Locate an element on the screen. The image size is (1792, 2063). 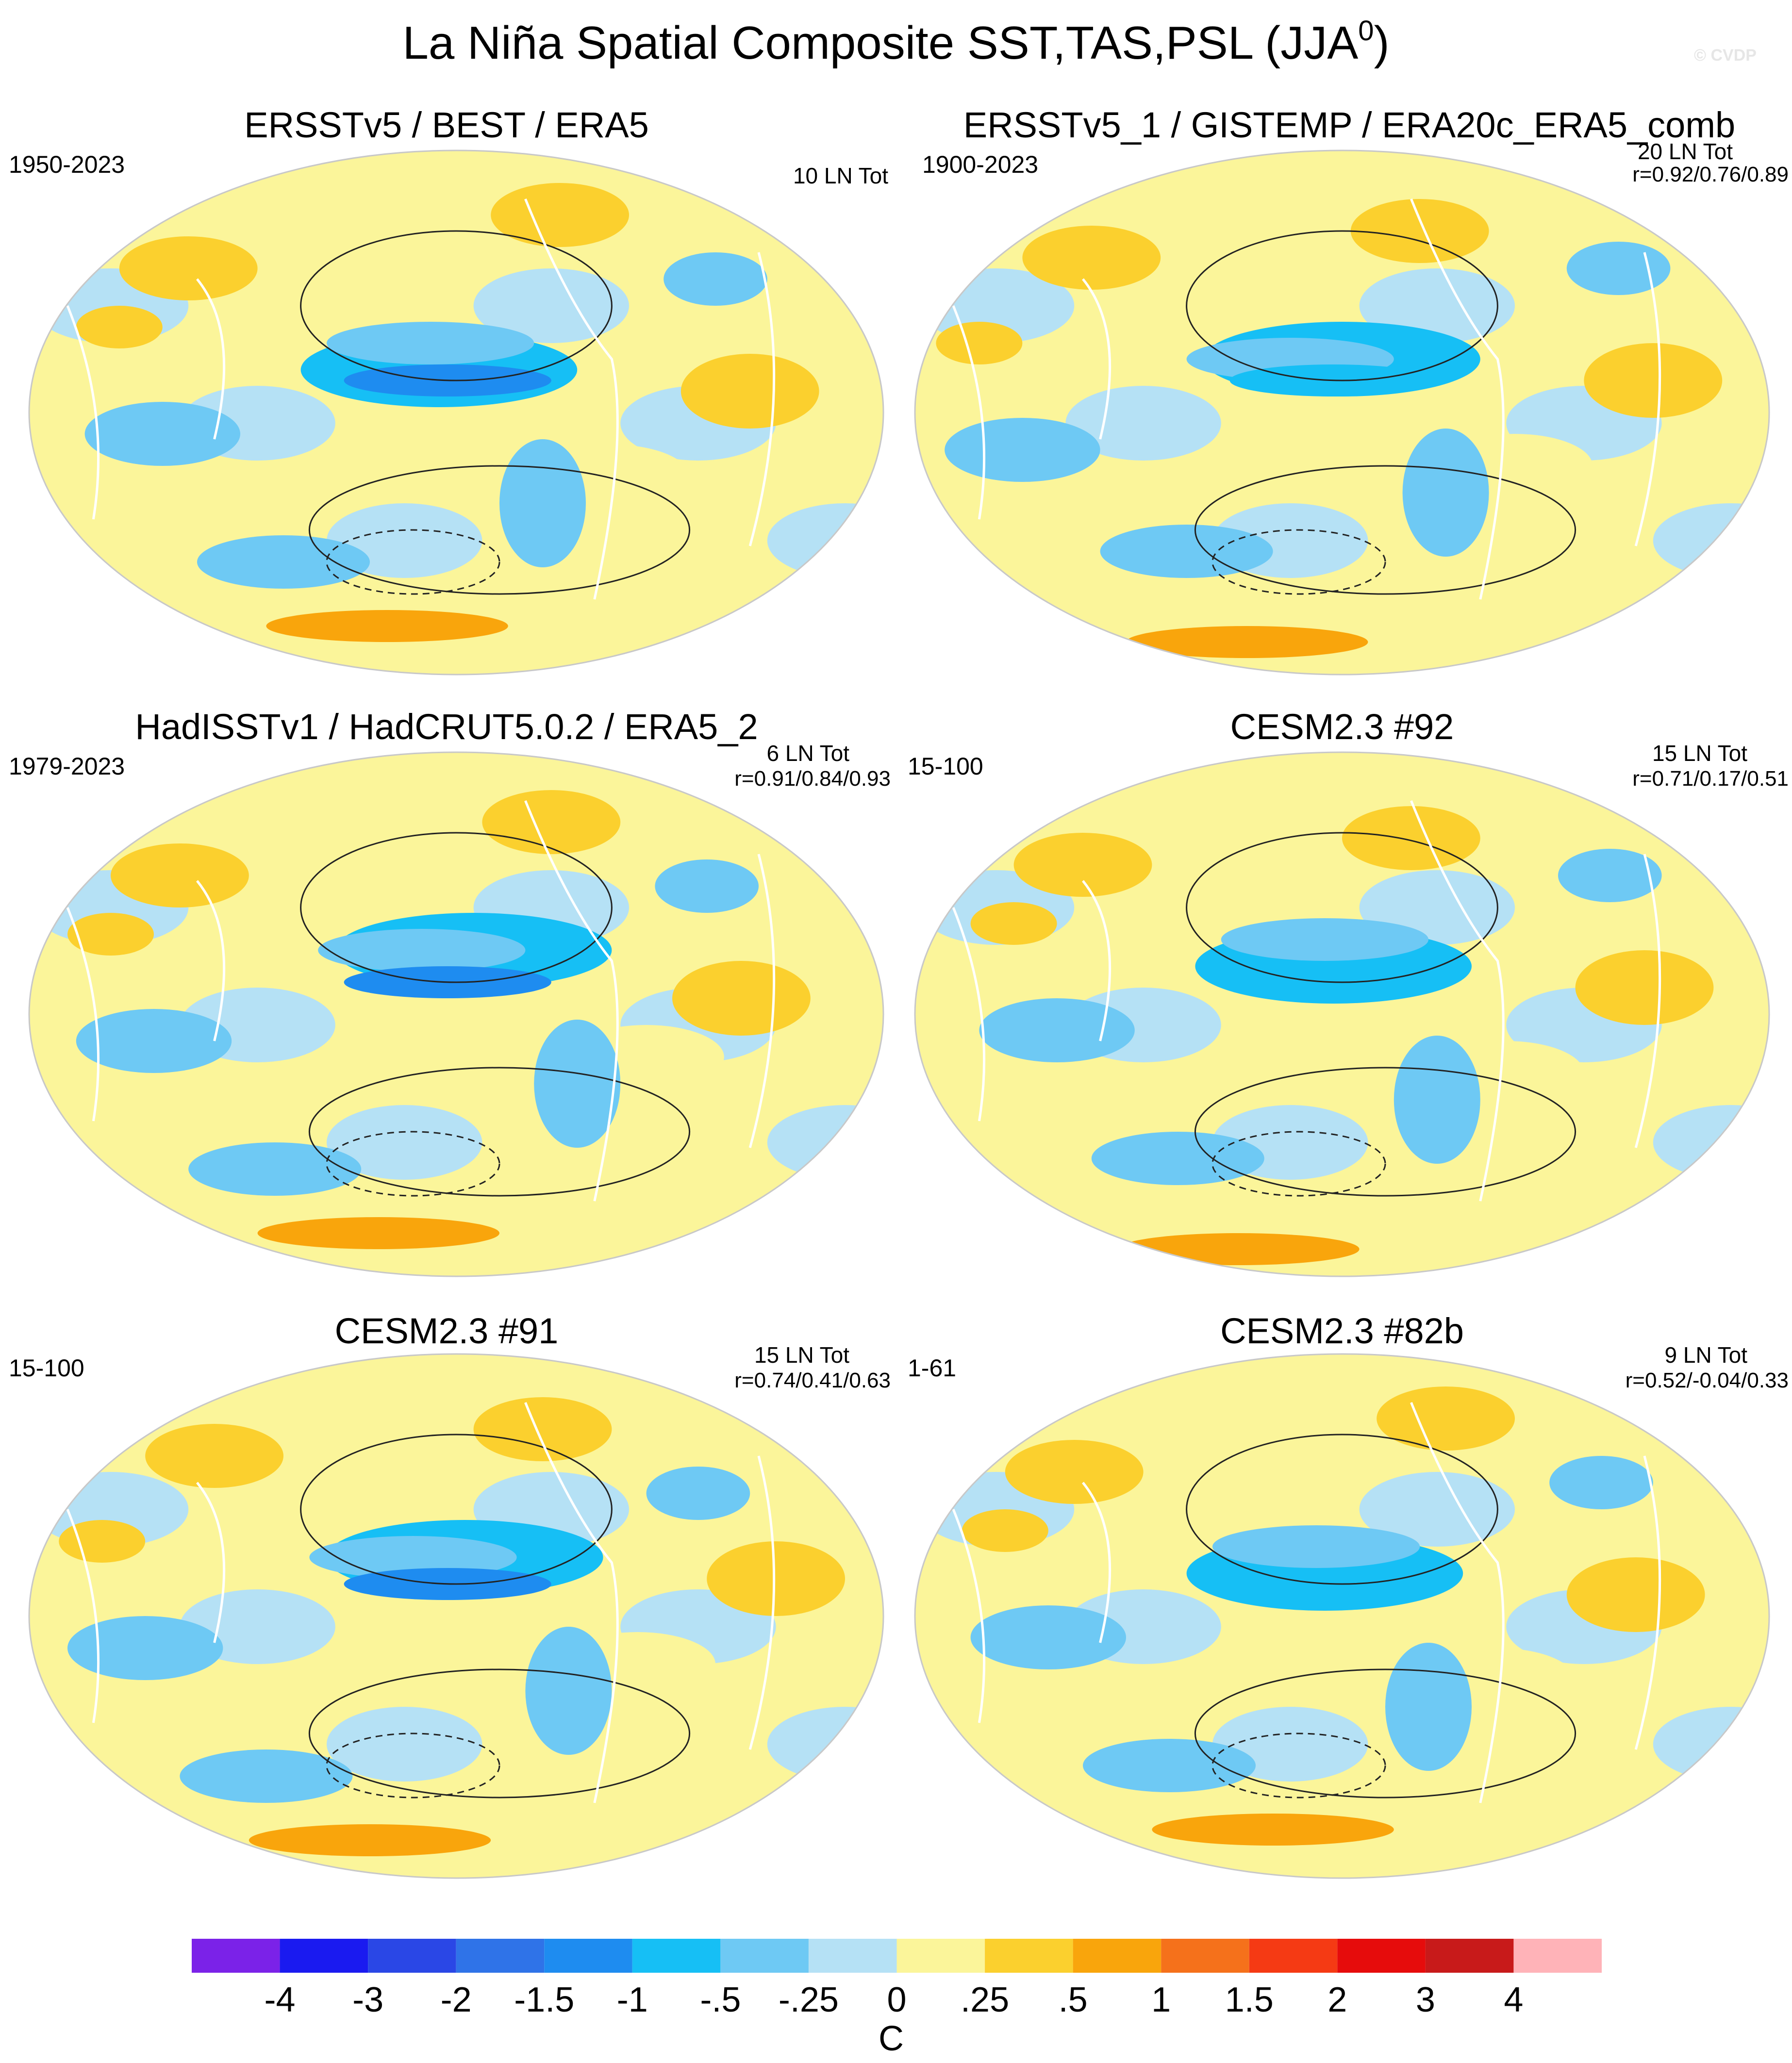
colorbar-tick-label: .25 is located at coordinates (986, 1999).